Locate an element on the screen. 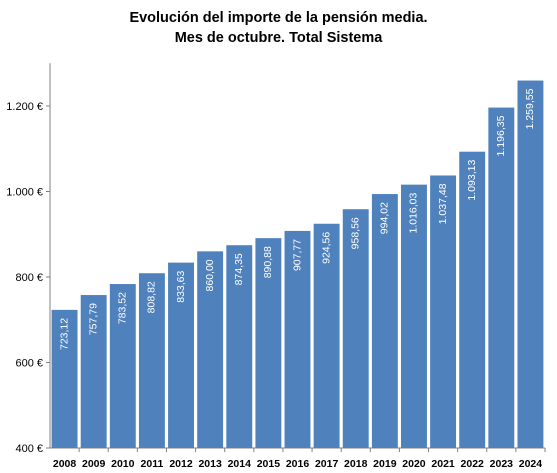  y-tick-label: 600 € is located at coordinates (29, 364).